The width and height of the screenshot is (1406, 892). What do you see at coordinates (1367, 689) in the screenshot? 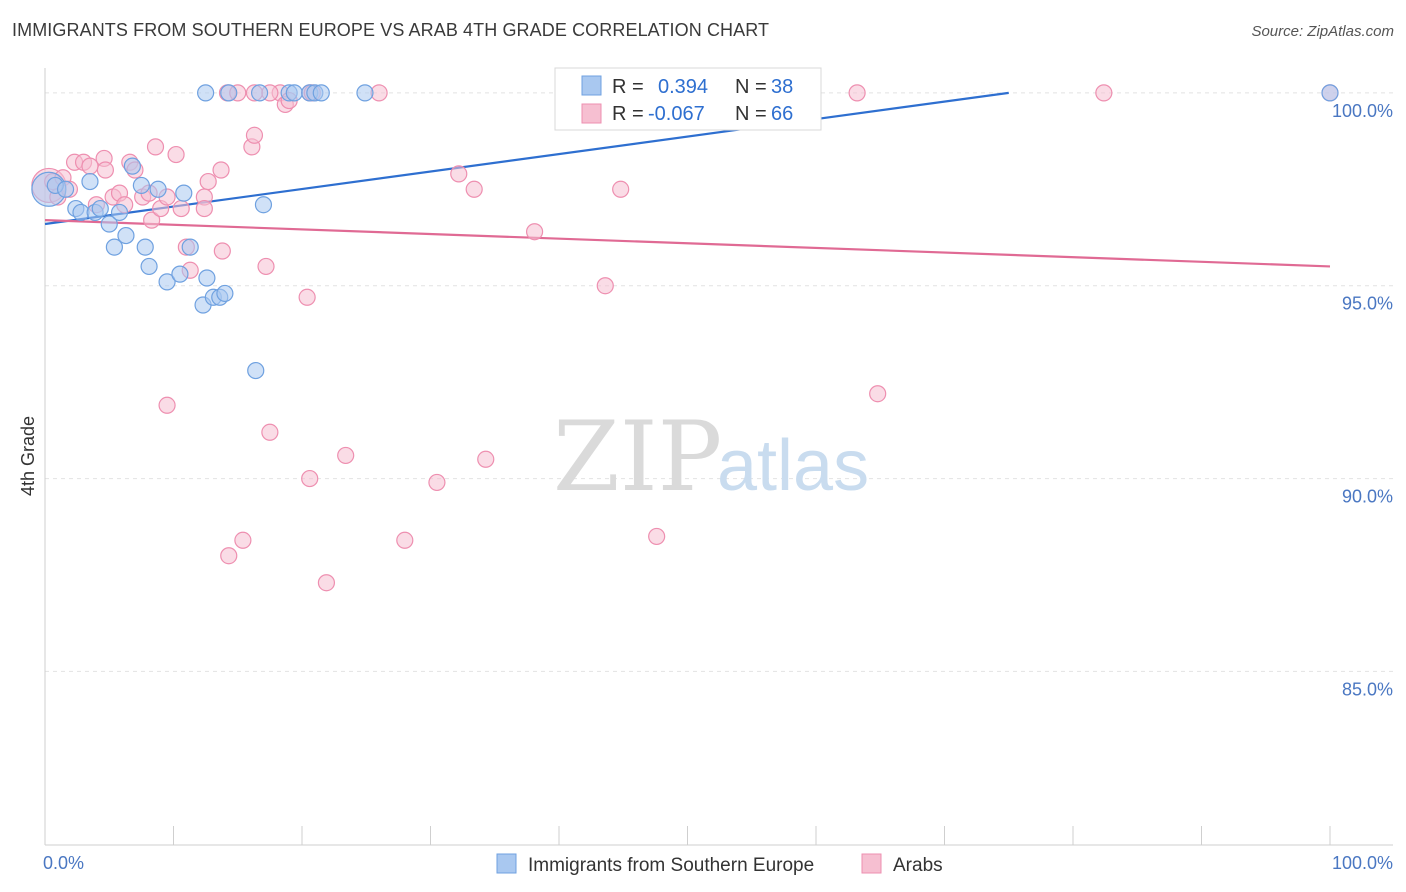
I see `y-tick-label: 85.0%` at bounding box center [1367, 689].